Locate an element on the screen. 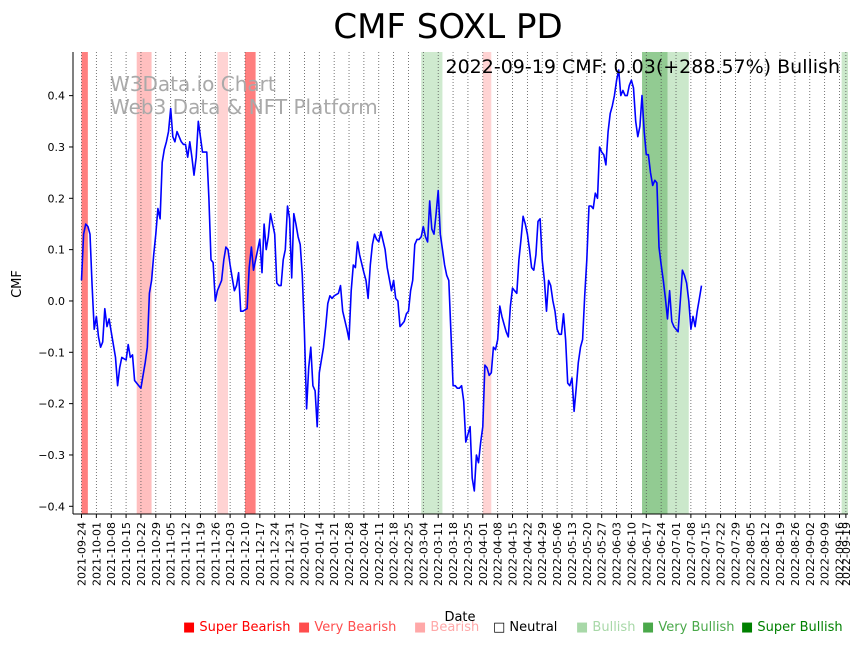  x-tick-label: 2022-07-22 is located at coordinates (721, 554).